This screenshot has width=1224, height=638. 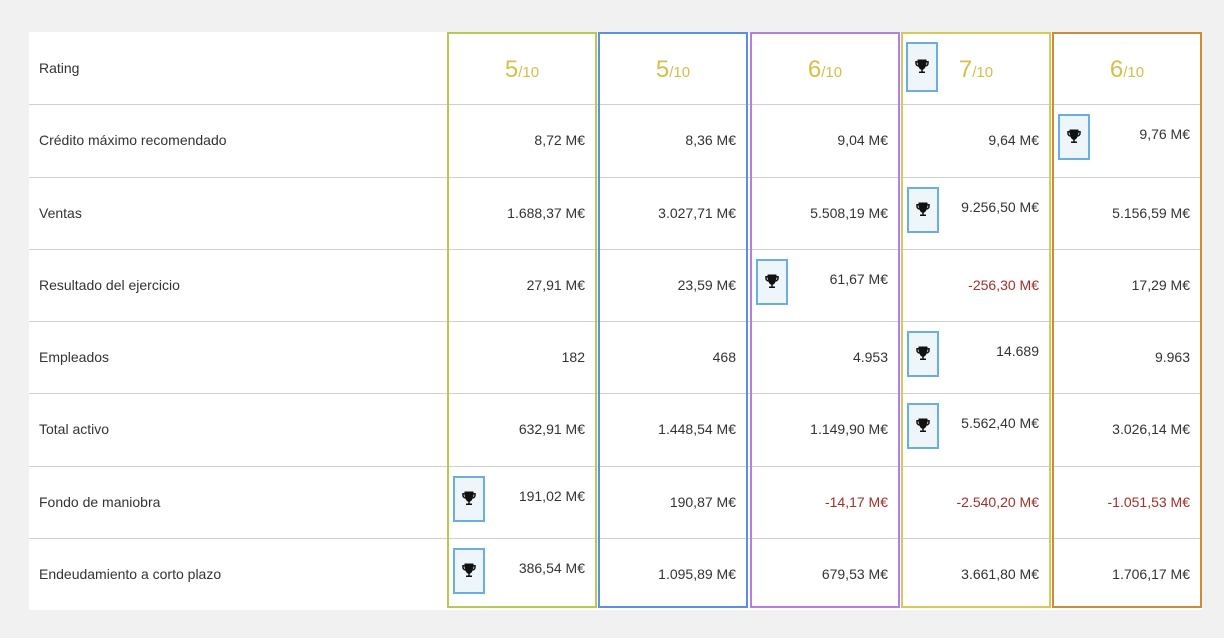 I want to click on row-label: Rating, so click(x=59, y=68).